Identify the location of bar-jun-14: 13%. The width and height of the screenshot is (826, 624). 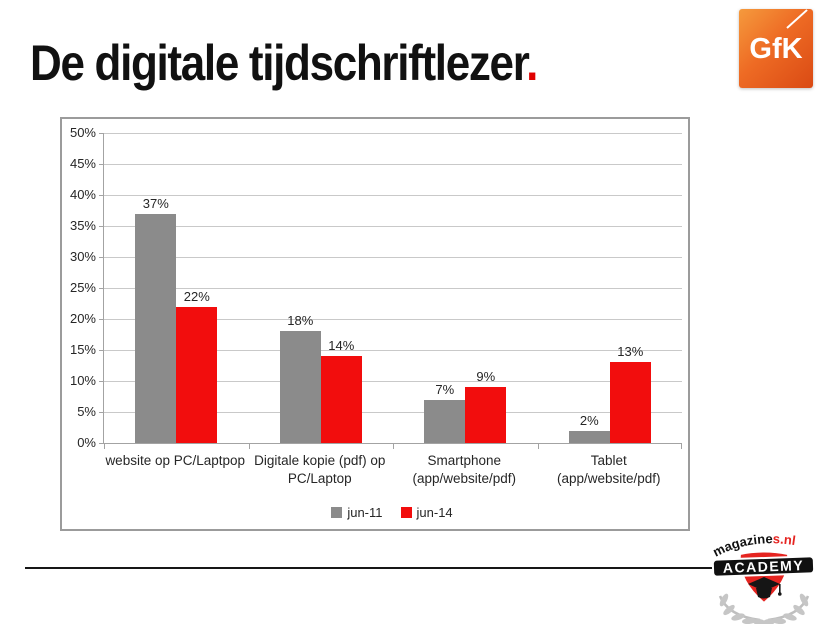
(630, 393).